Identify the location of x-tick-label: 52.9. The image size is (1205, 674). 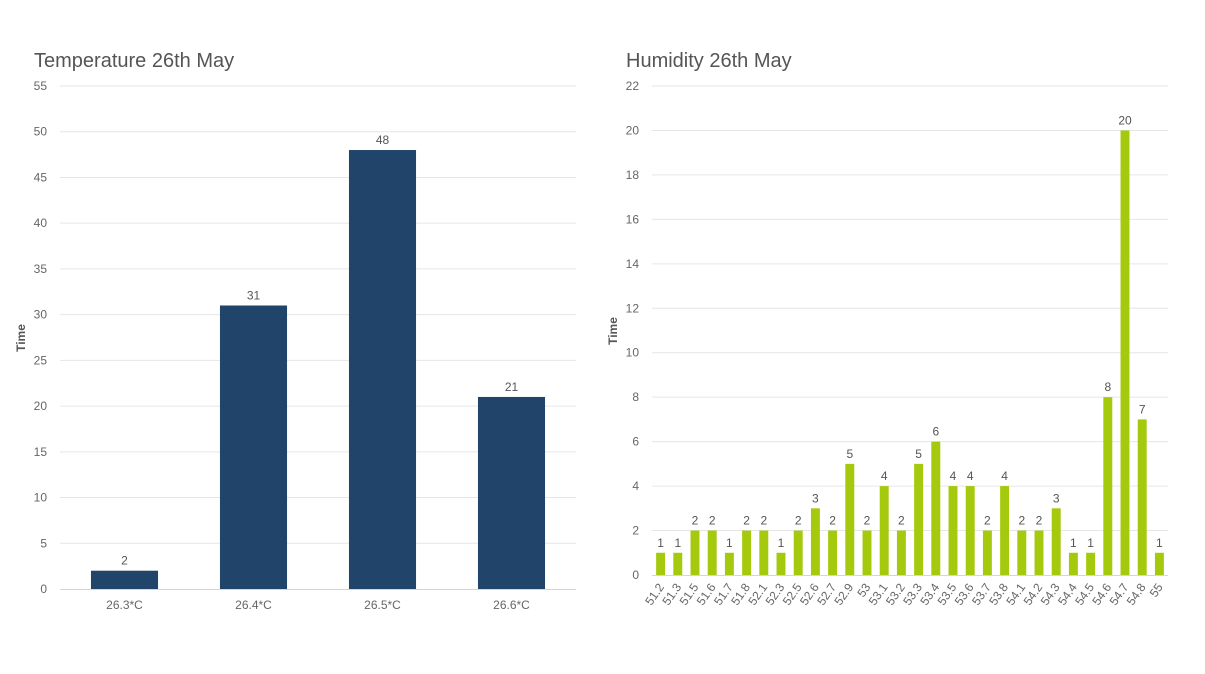
(843, 593).